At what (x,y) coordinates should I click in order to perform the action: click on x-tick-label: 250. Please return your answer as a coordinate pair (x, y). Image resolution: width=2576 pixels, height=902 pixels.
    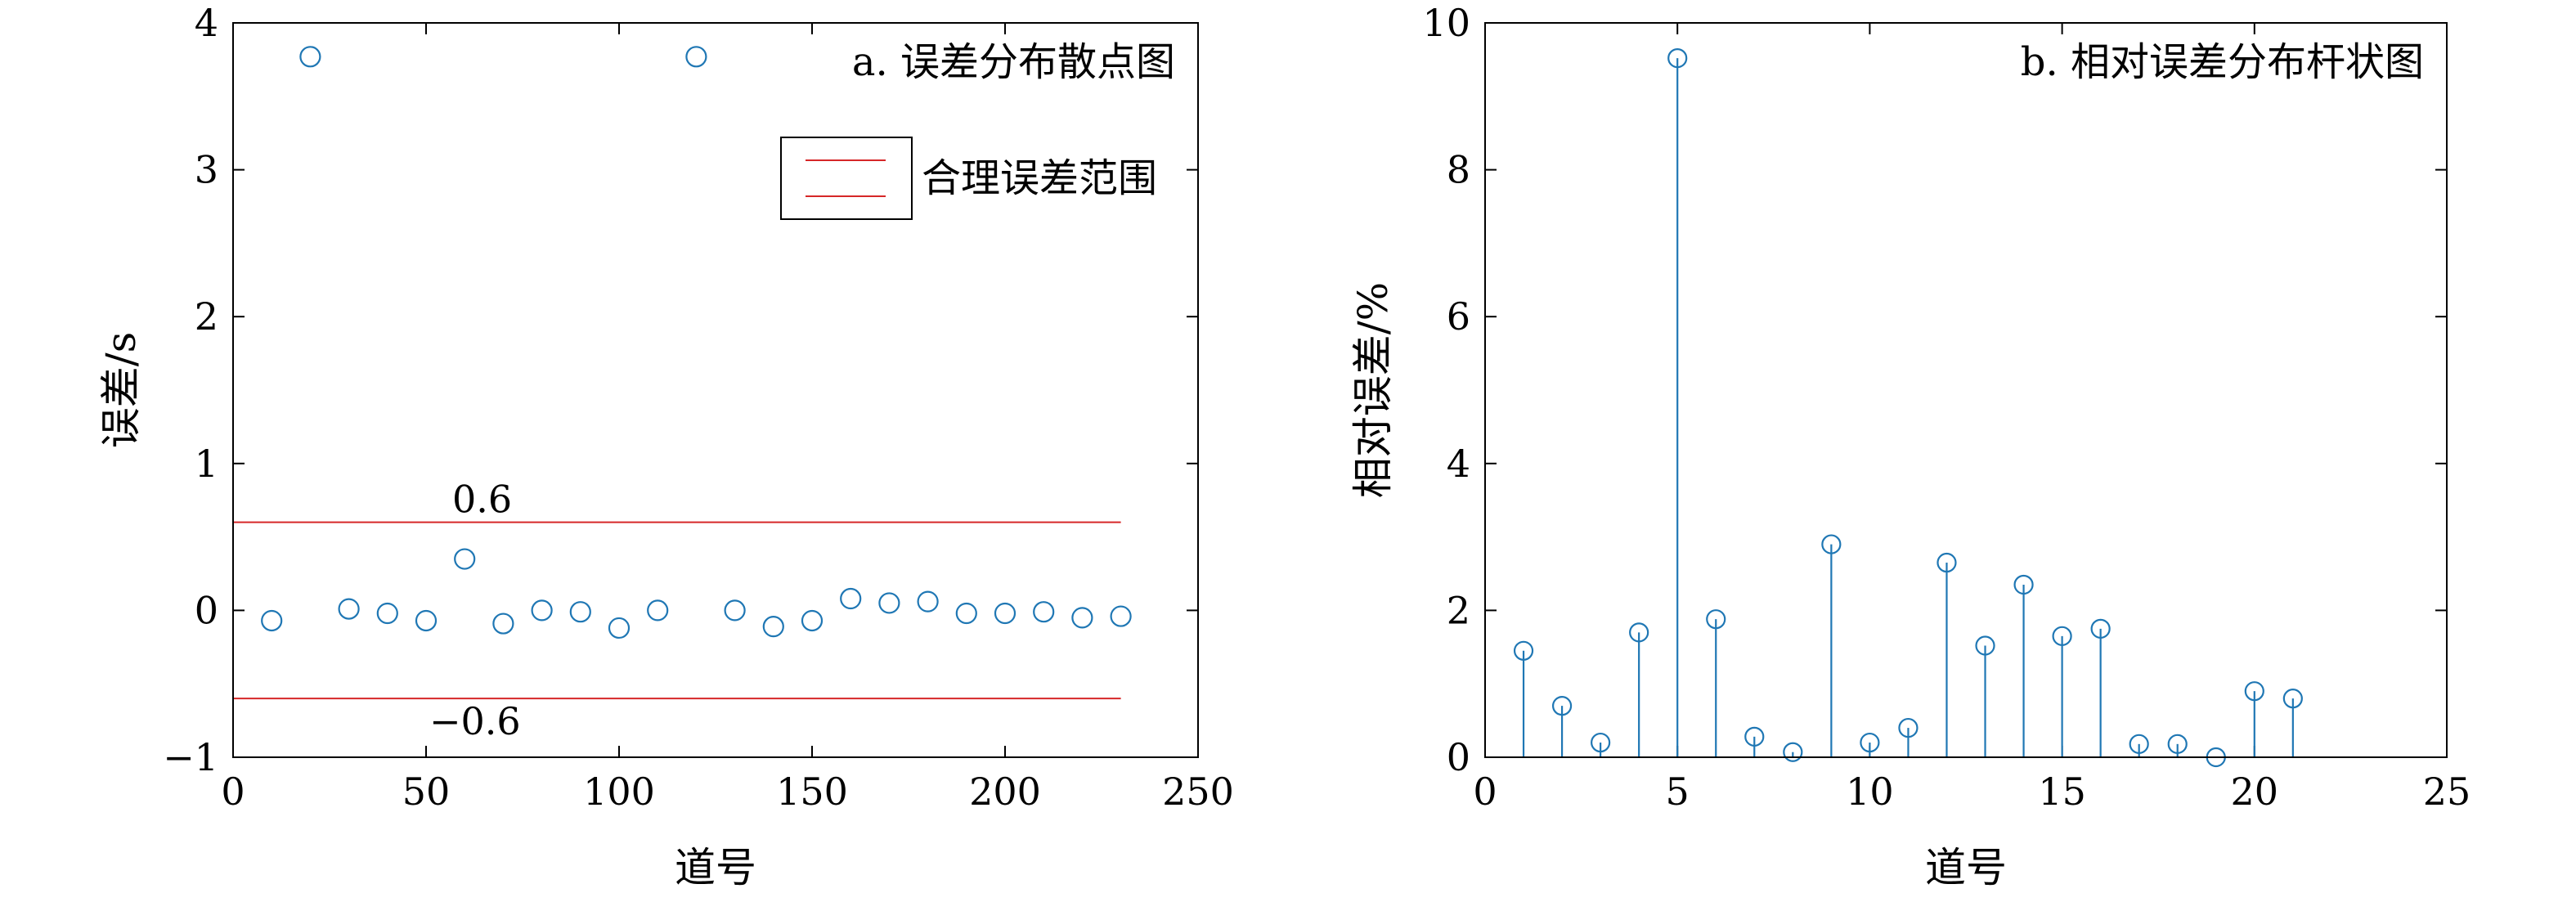
    Looking at the image, I should click on (1198, 792).